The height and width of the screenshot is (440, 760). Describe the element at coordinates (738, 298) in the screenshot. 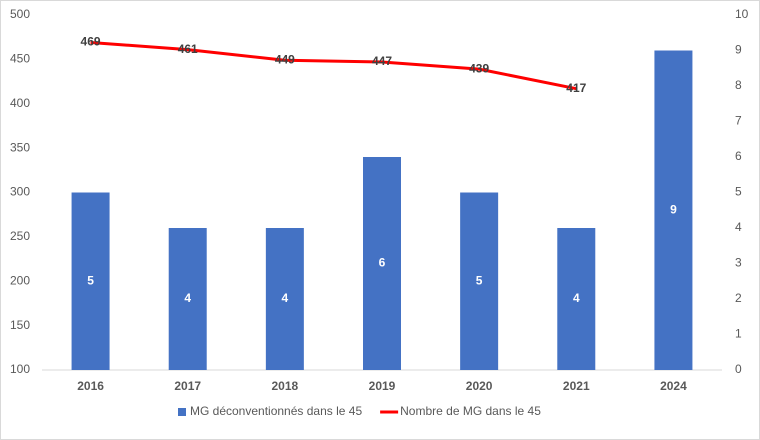

I see `y2-tick-label: 2` at that location.